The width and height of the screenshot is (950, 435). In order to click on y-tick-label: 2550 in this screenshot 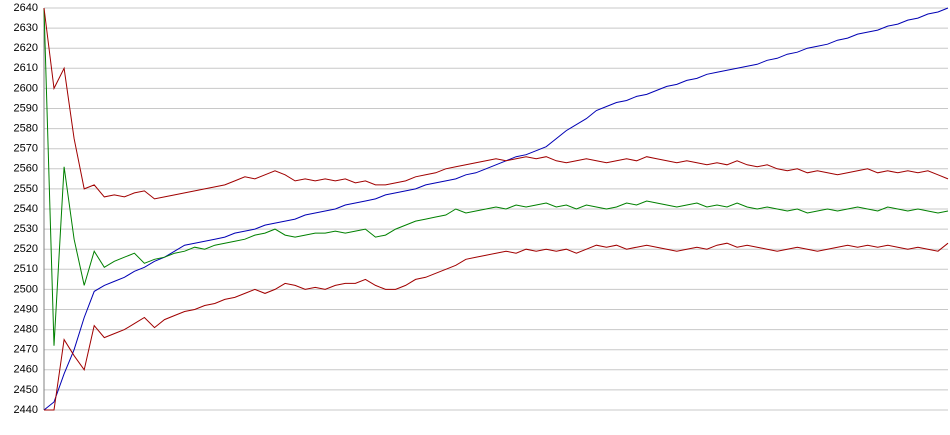, I will do `click(26, 189)`.